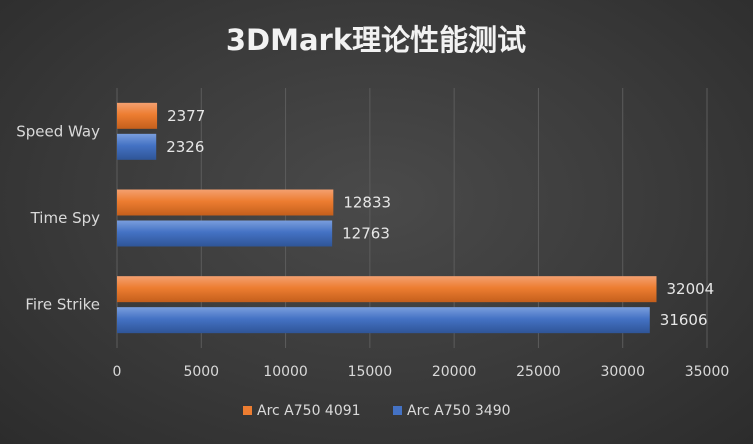 This screenshot has height=444, width=753. Describe the element at coordinates (622, 372) in the screenshot. I see `x-tick-label: 30000` at that location.